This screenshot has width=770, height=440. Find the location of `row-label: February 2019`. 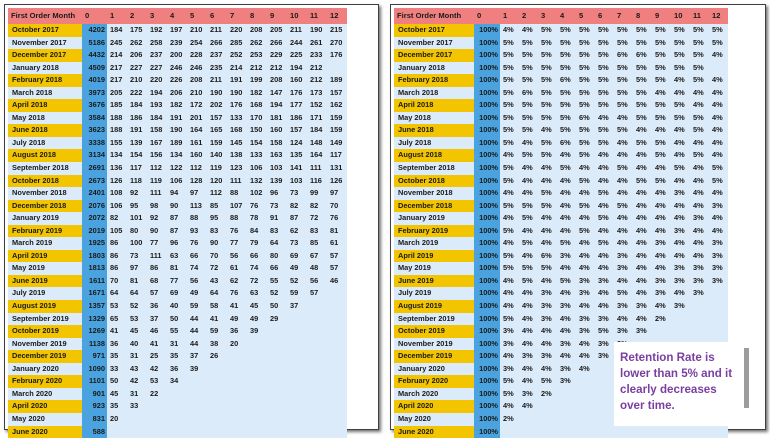

row-label: February 2019 is located at coordinates (434, 231).